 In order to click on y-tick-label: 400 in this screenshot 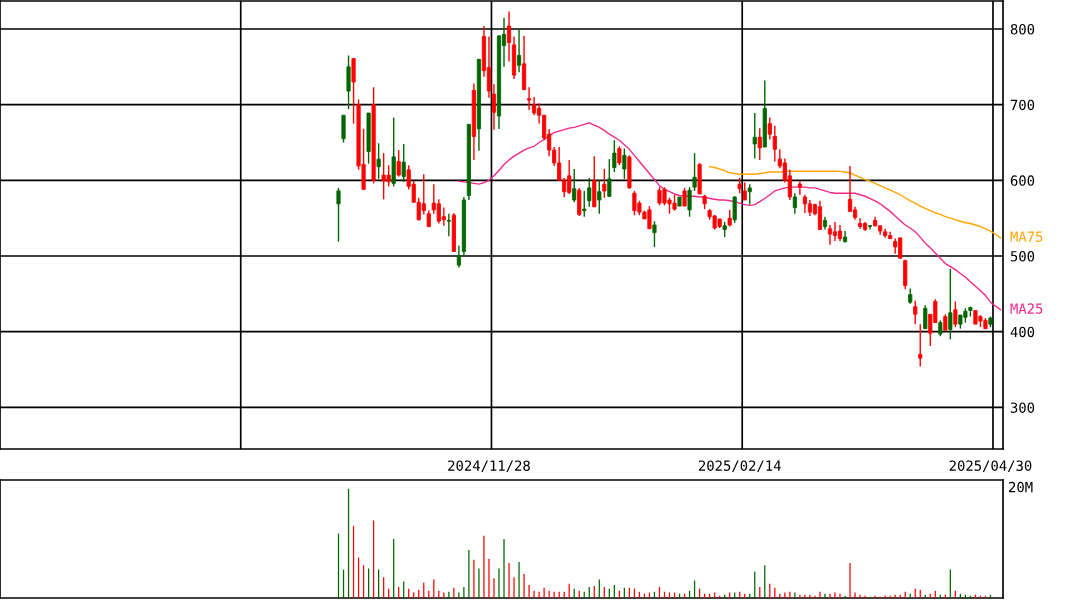, I will do `click(1022, 332)`.